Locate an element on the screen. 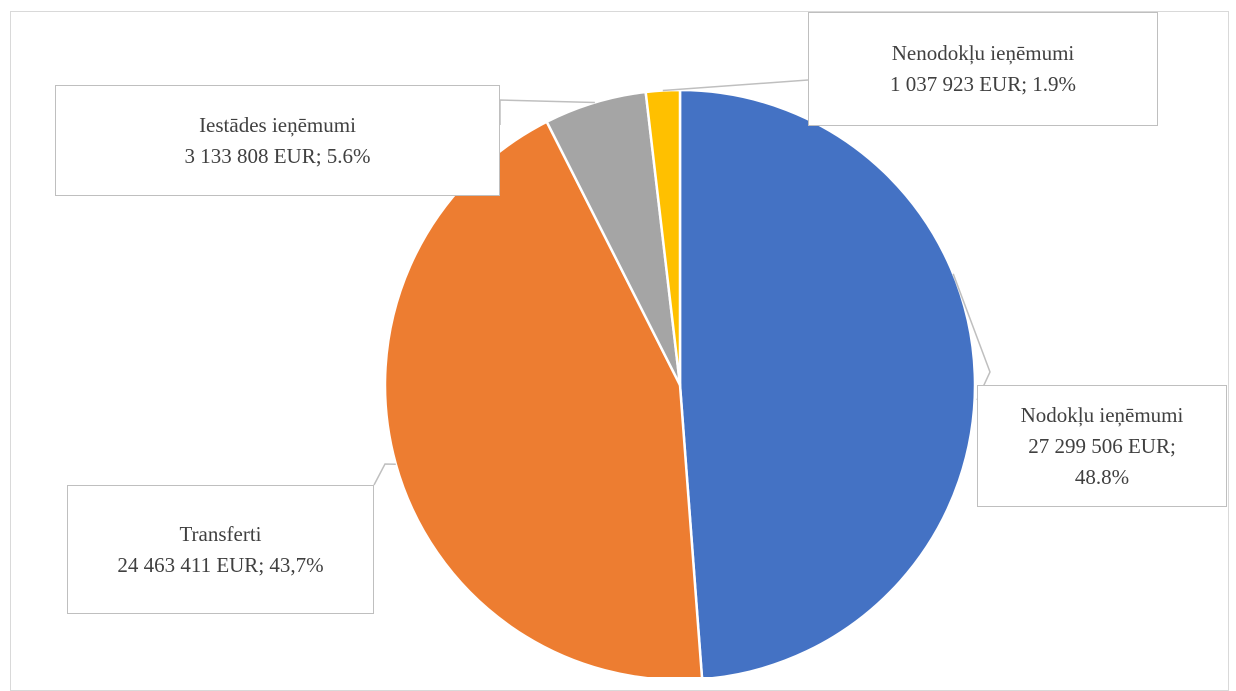 The image size is (1236, 691). label-nenodoklu-ienemumi: Nenodokļu ieņēmumi 1 037 923 EUR; 1.9% is located at coordinates (983, 69).